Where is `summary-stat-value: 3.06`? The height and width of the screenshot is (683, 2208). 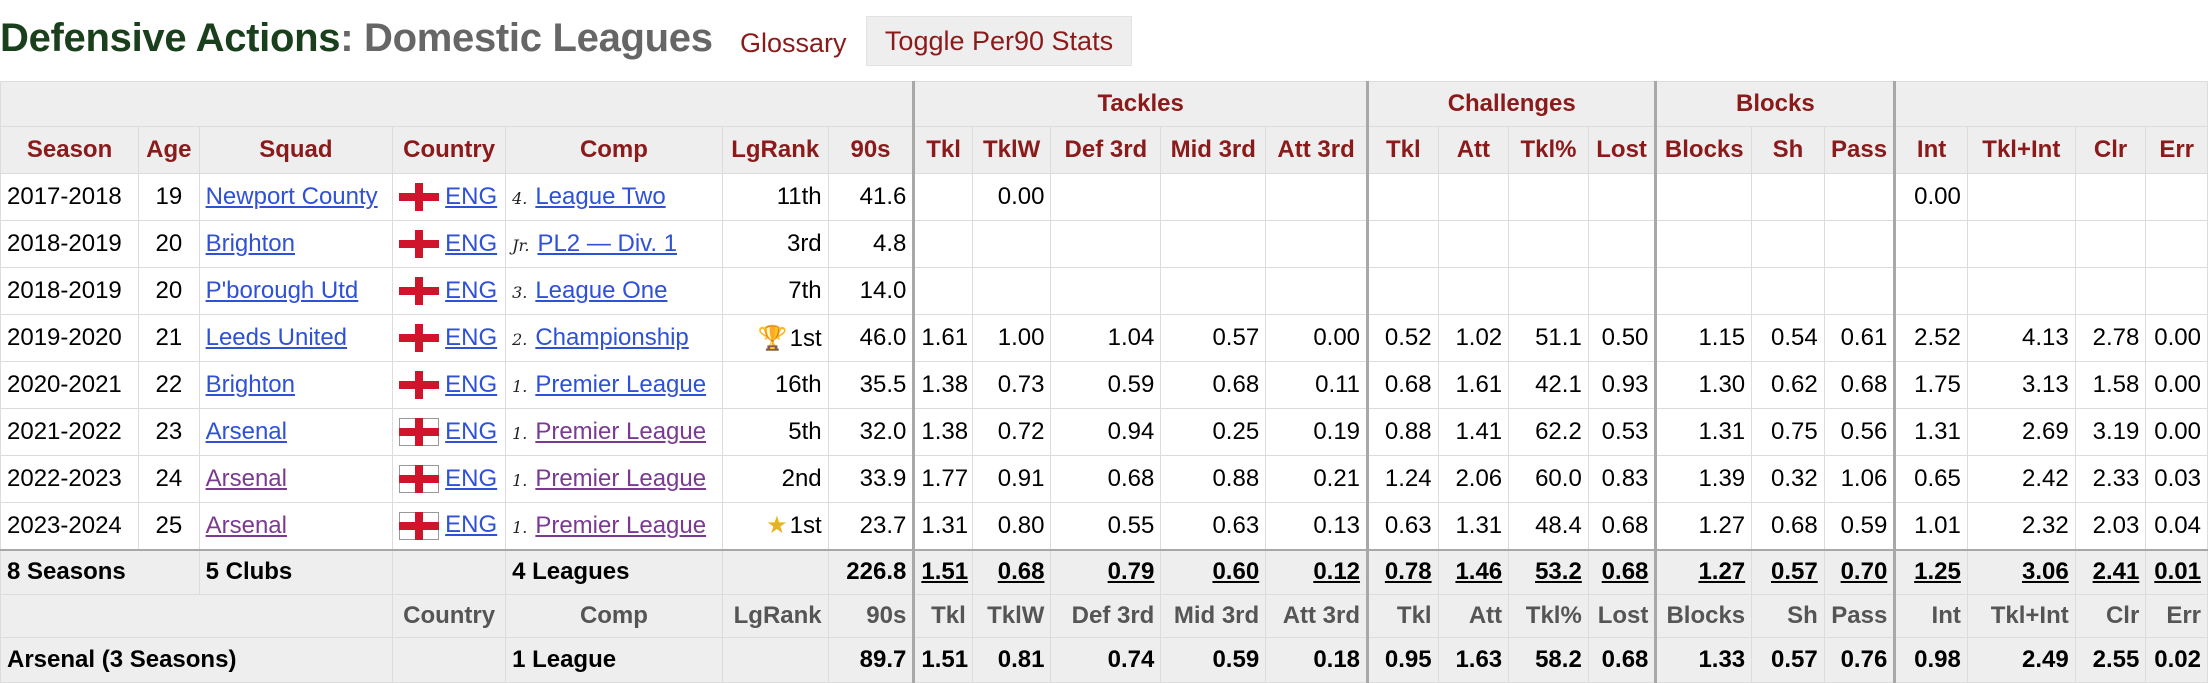 summary-stat-value: 3.06 is located at coordinates (2045, 572).